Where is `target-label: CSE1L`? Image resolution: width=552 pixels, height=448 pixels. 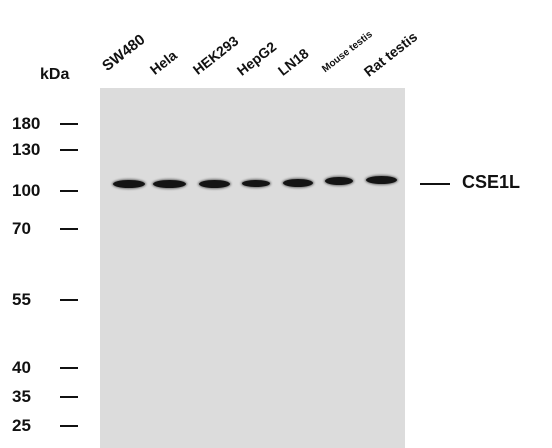
target-label: CSE1L is located at coordinates (491, 182).